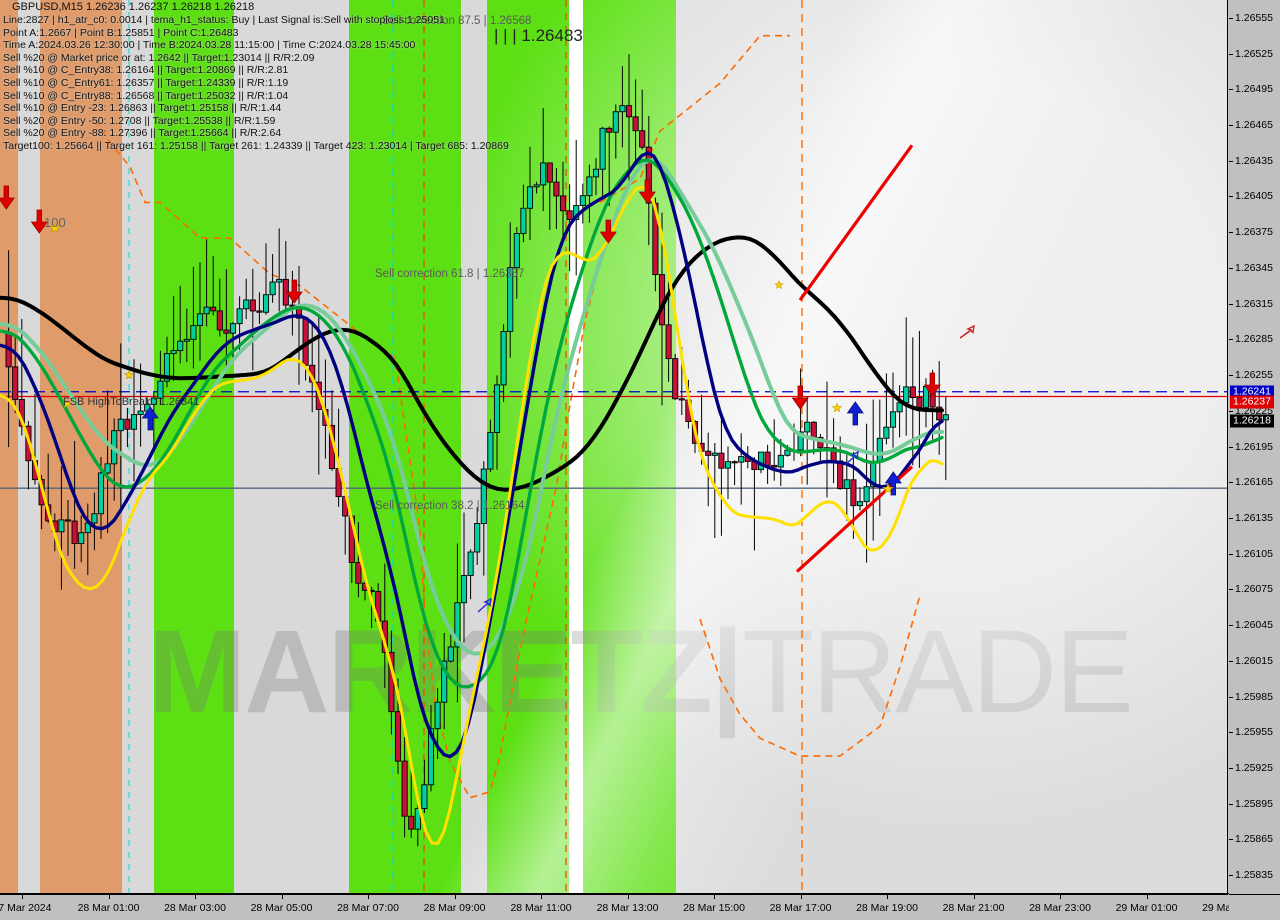  What do you see at coordinates (973, 908) in the screenshot?
I see `time-tick-label: 28 Mar 21:00` at bounding box center [973, 908].